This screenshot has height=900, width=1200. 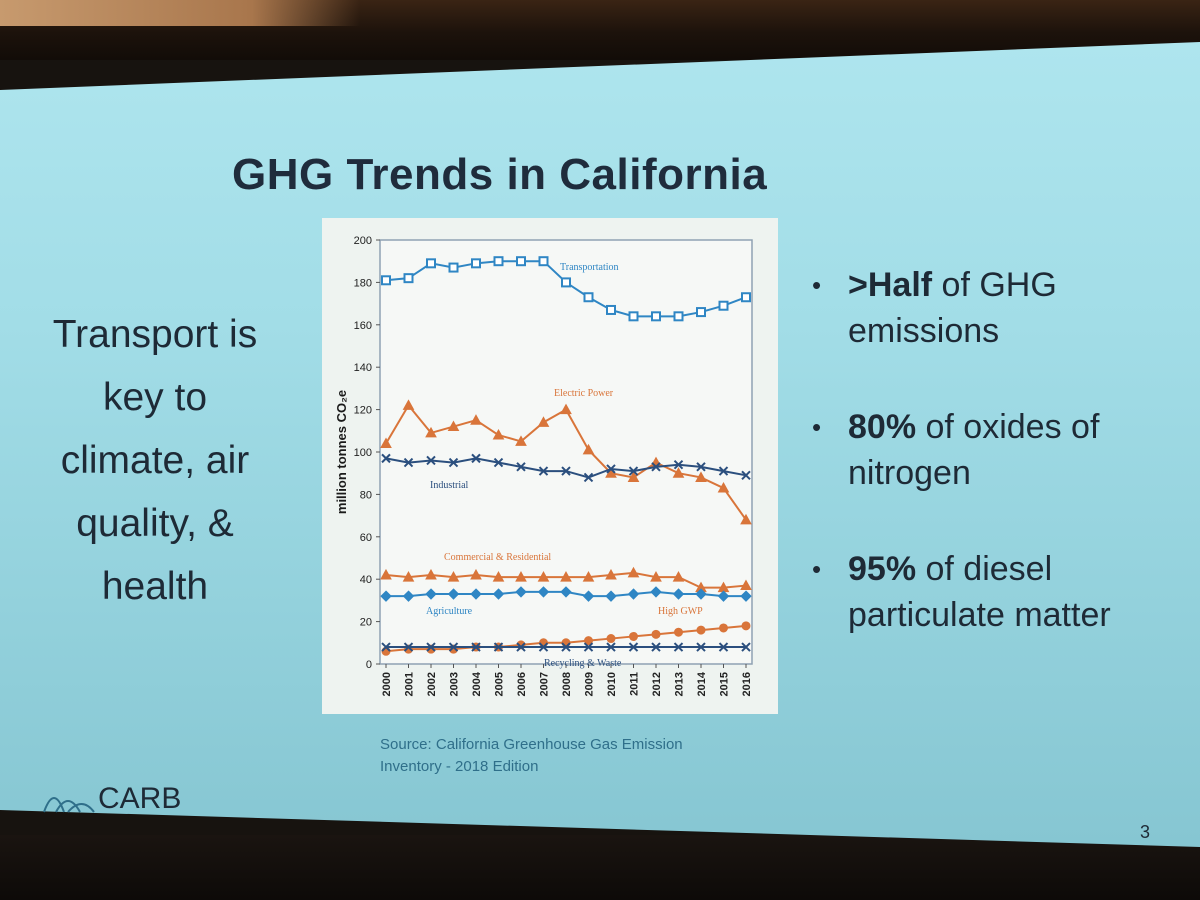 What do you see at coordinates (455, 684) in the screenshot?
I see `x-tick-label: 2003` at bounding box center [455, 684].